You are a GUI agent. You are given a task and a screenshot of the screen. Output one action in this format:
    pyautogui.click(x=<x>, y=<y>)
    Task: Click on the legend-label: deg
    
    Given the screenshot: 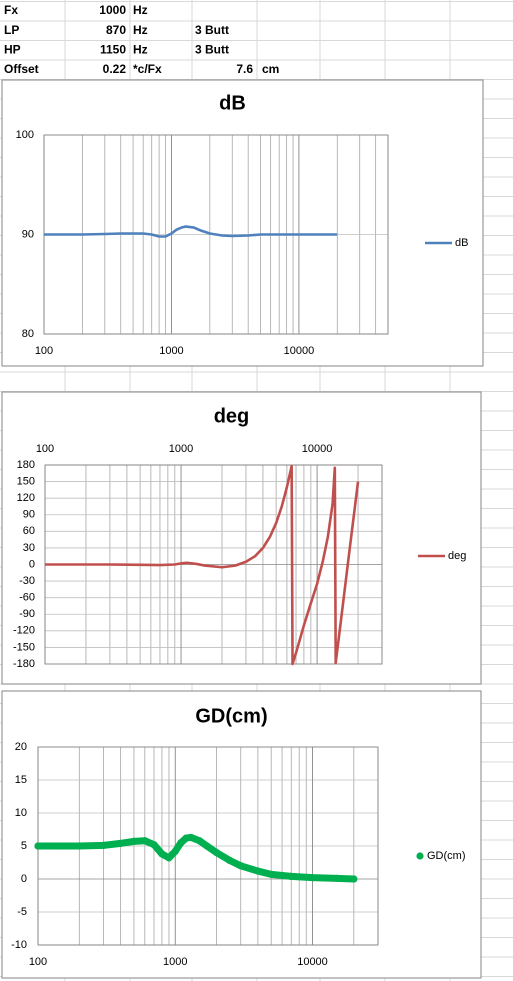 What is the action you would take?
    pyautogui.click(x=457, y=556)
    